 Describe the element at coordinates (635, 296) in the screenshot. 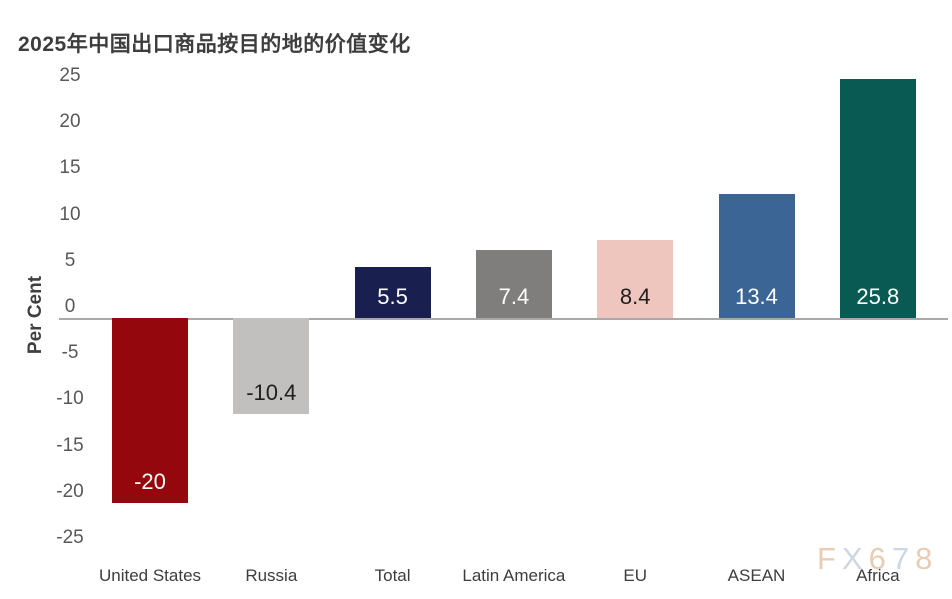

I see `bar-value-label: 8.4` at that location.